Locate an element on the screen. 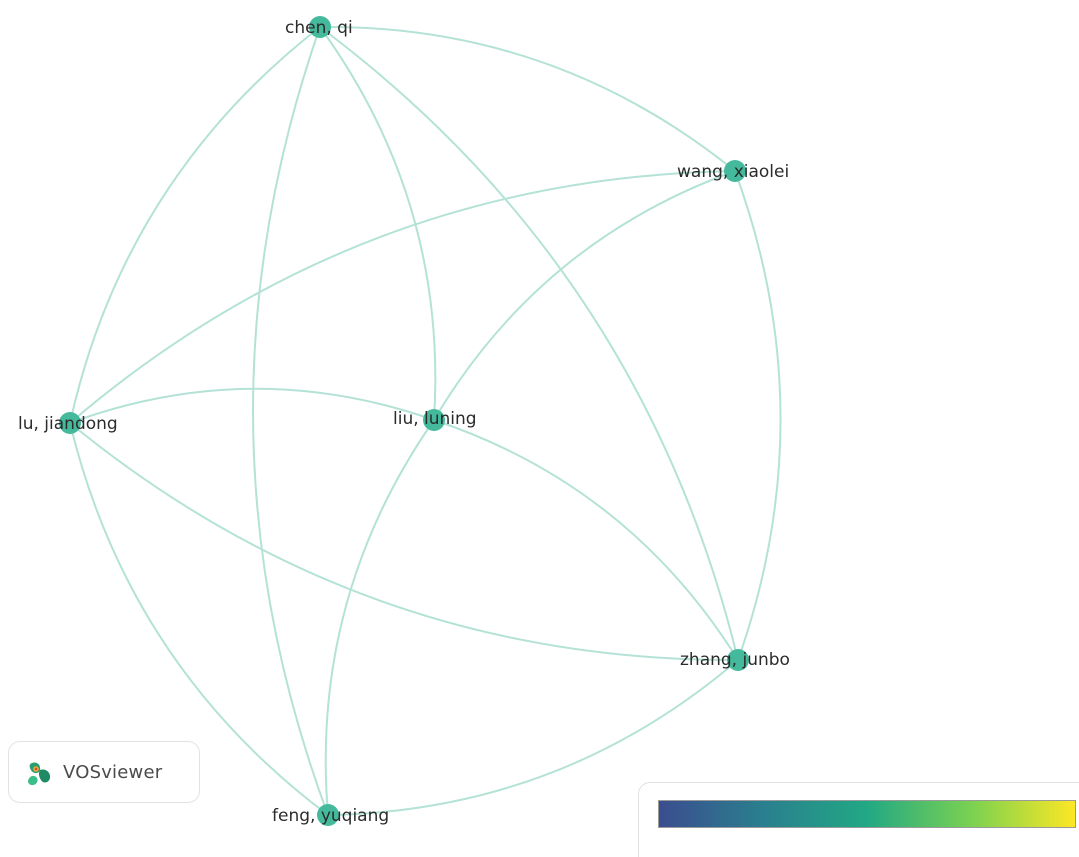 This screenshot has height=857, width=1079. color-legend is located at coordinates (858, 819).